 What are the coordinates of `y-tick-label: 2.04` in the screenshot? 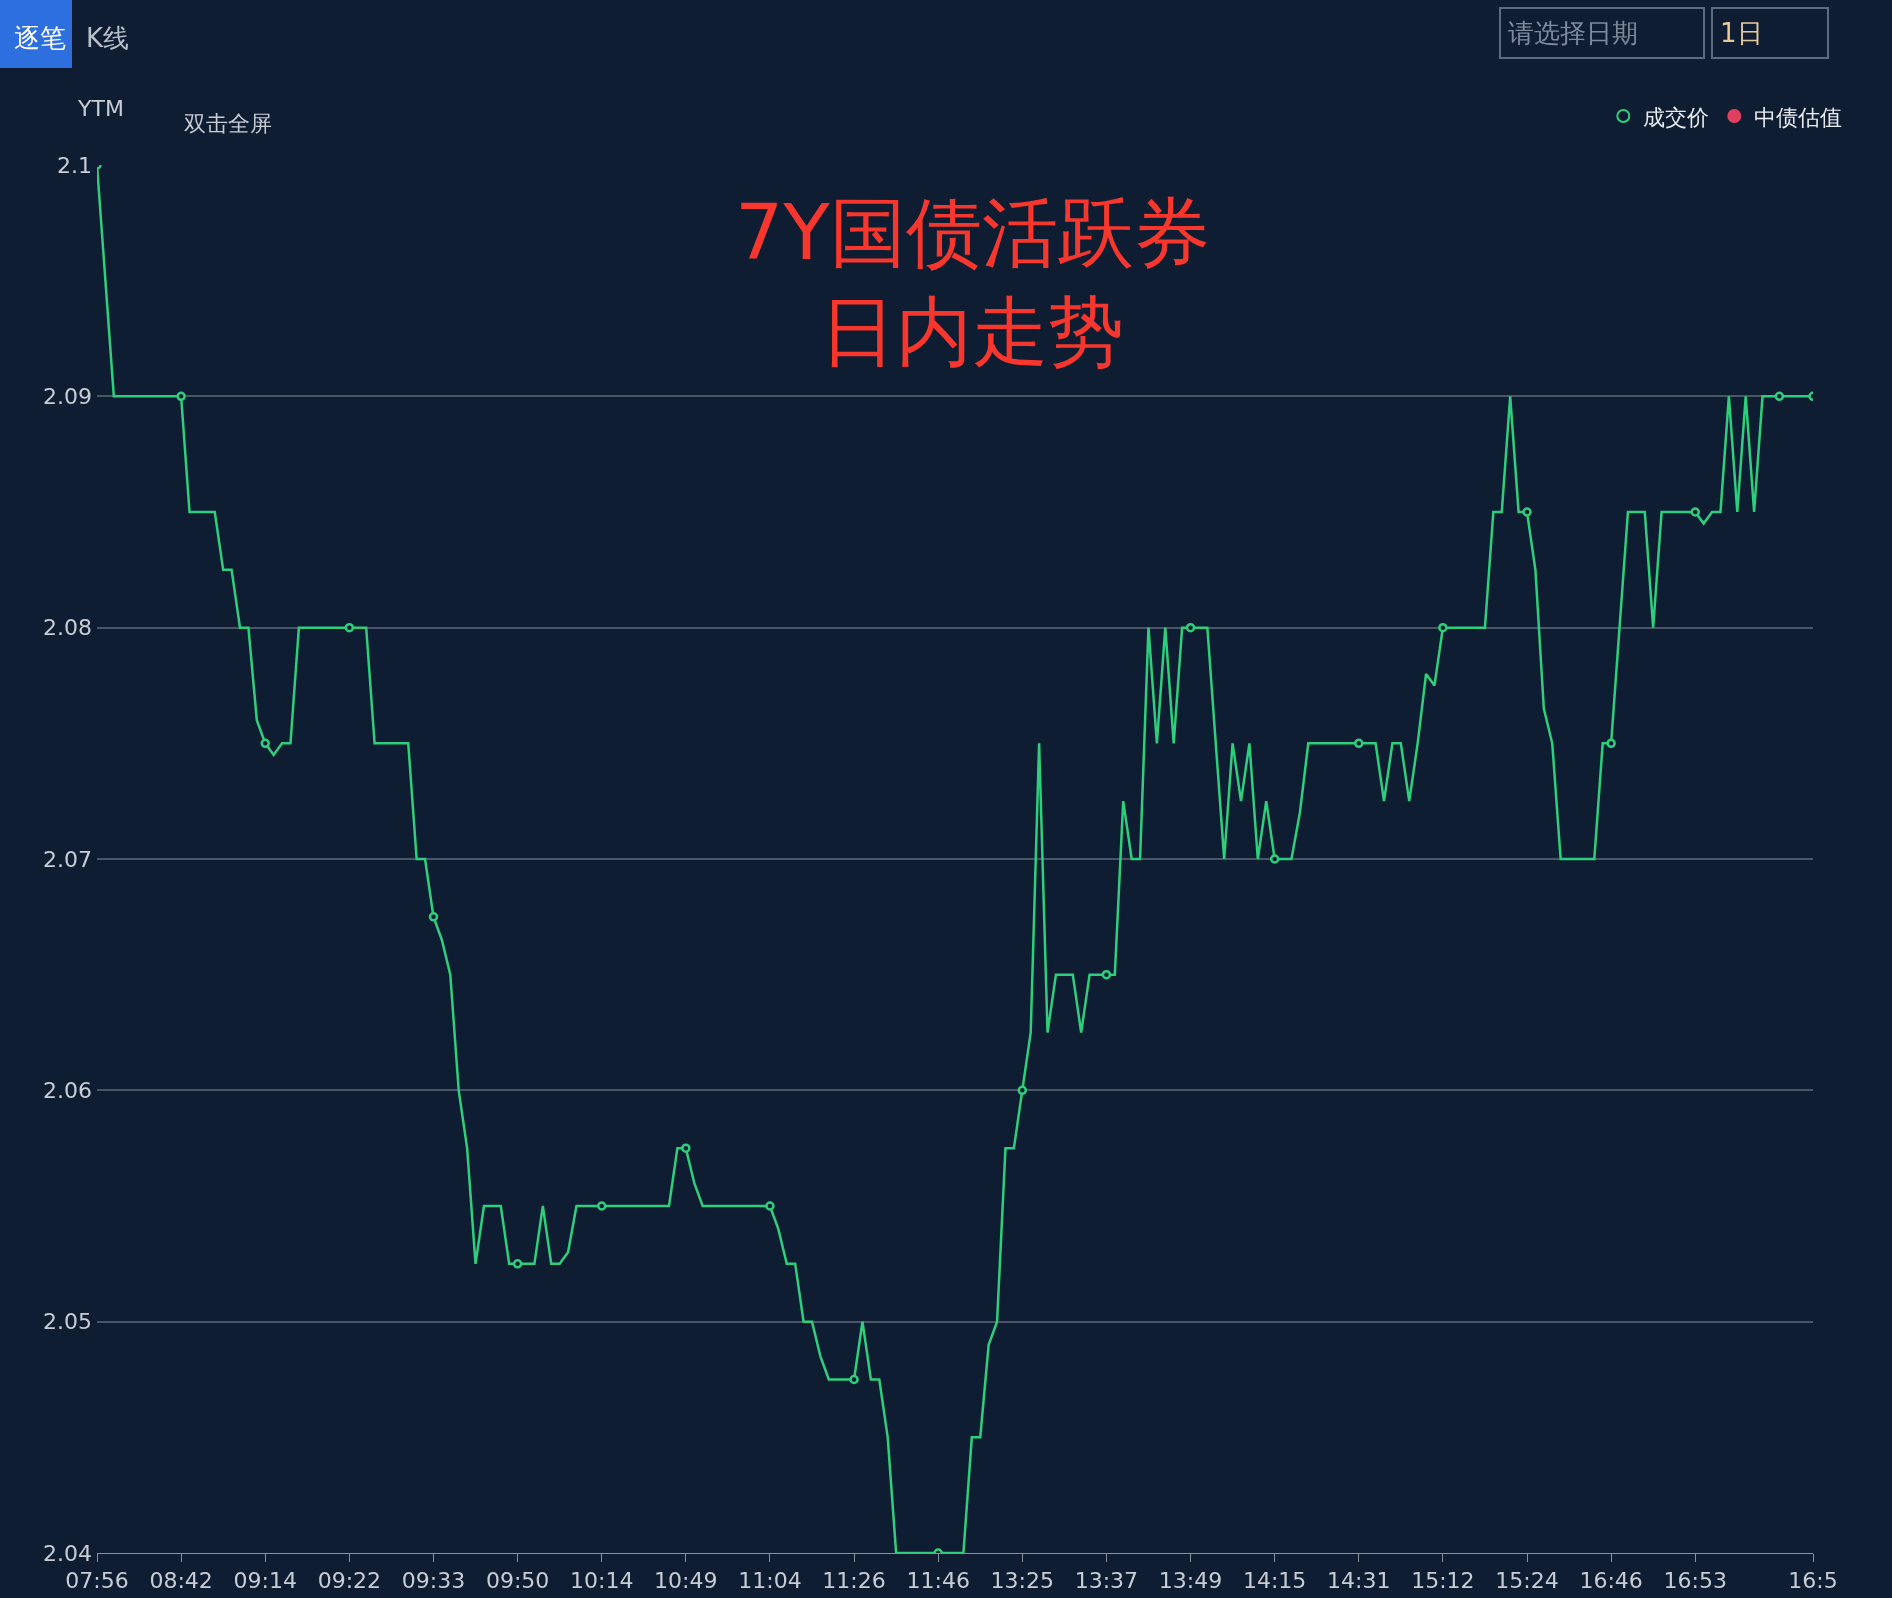 It's located at (67, 1553).